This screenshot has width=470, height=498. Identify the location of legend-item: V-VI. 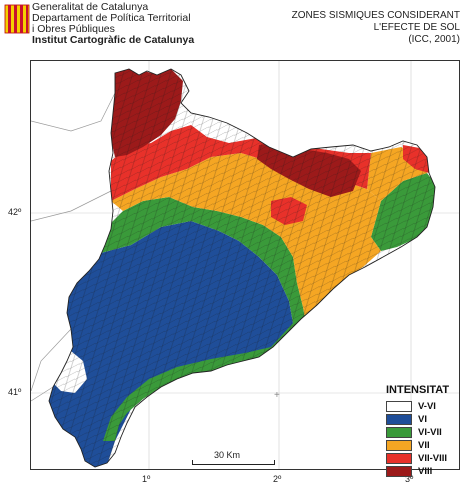
(426, 406).